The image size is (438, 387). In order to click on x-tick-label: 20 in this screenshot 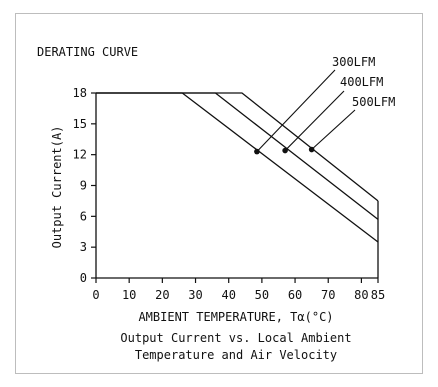, I will do `click(162, 295)`.